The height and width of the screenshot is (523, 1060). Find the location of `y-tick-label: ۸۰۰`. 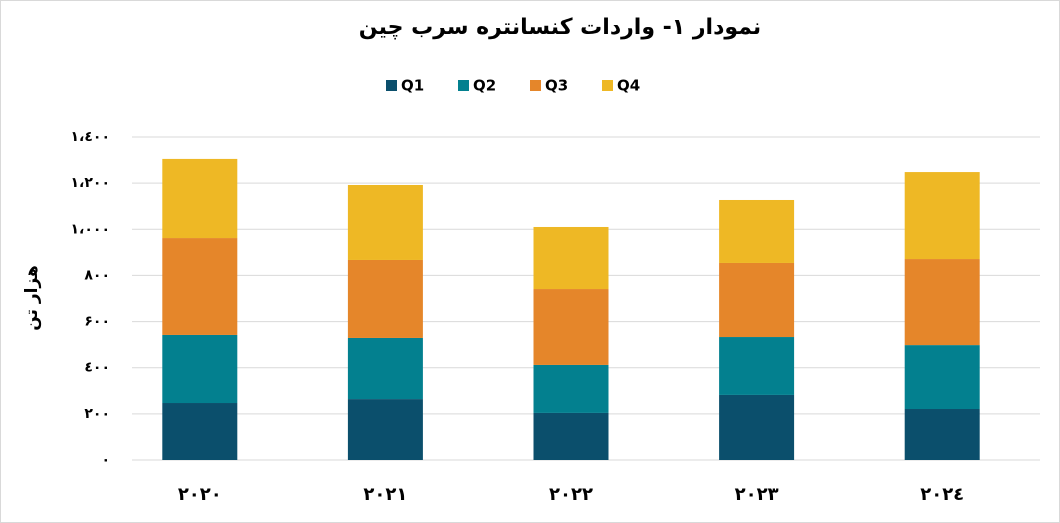

y-tick-label: ۸۰۰ is located at coordinates (97, 275).